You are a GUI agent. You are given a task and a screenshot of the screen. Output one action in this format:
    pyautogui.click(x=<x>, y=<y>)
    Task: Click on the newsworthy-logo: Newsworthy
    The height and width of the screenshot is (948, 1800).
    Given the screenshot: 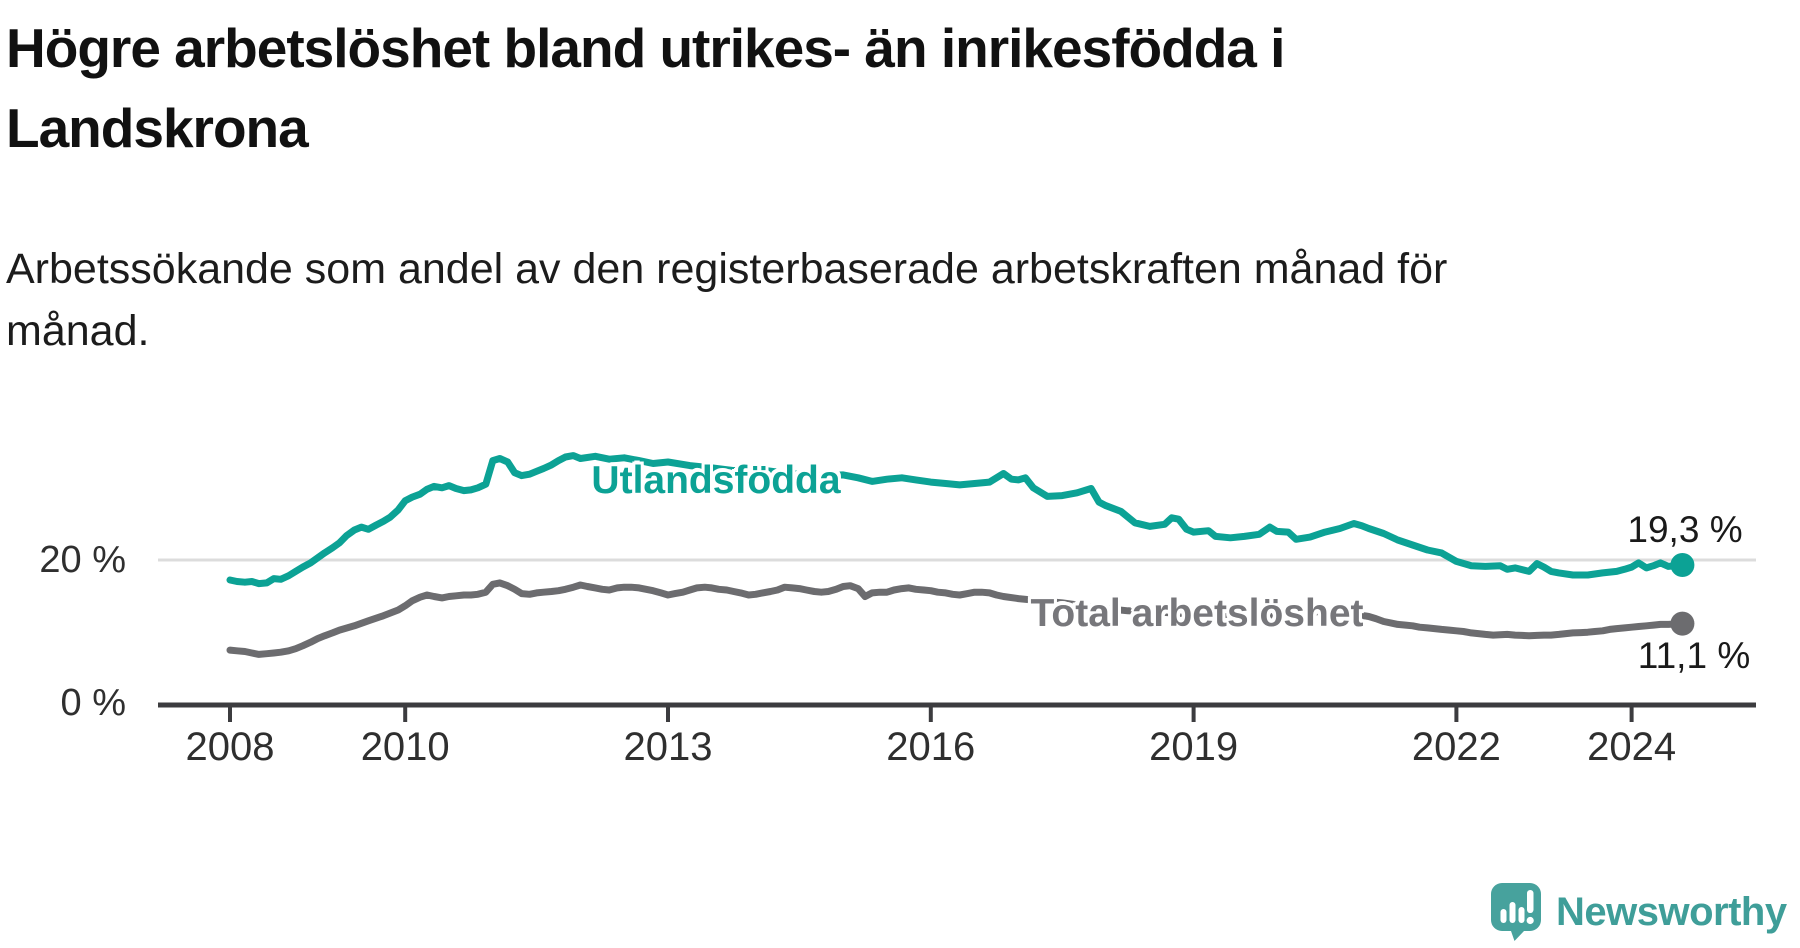 What is the action you would take?
    pyautogui.click(x=1638, y=912)
    